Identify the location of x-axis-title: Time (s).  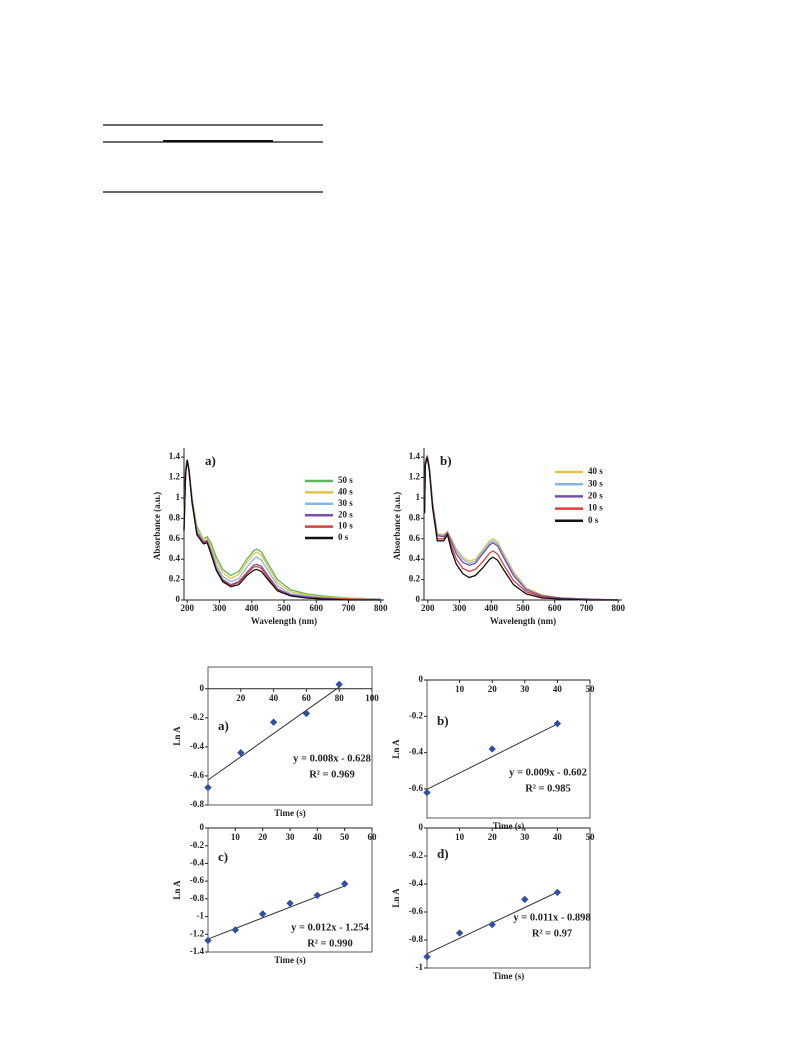
(509, 976).